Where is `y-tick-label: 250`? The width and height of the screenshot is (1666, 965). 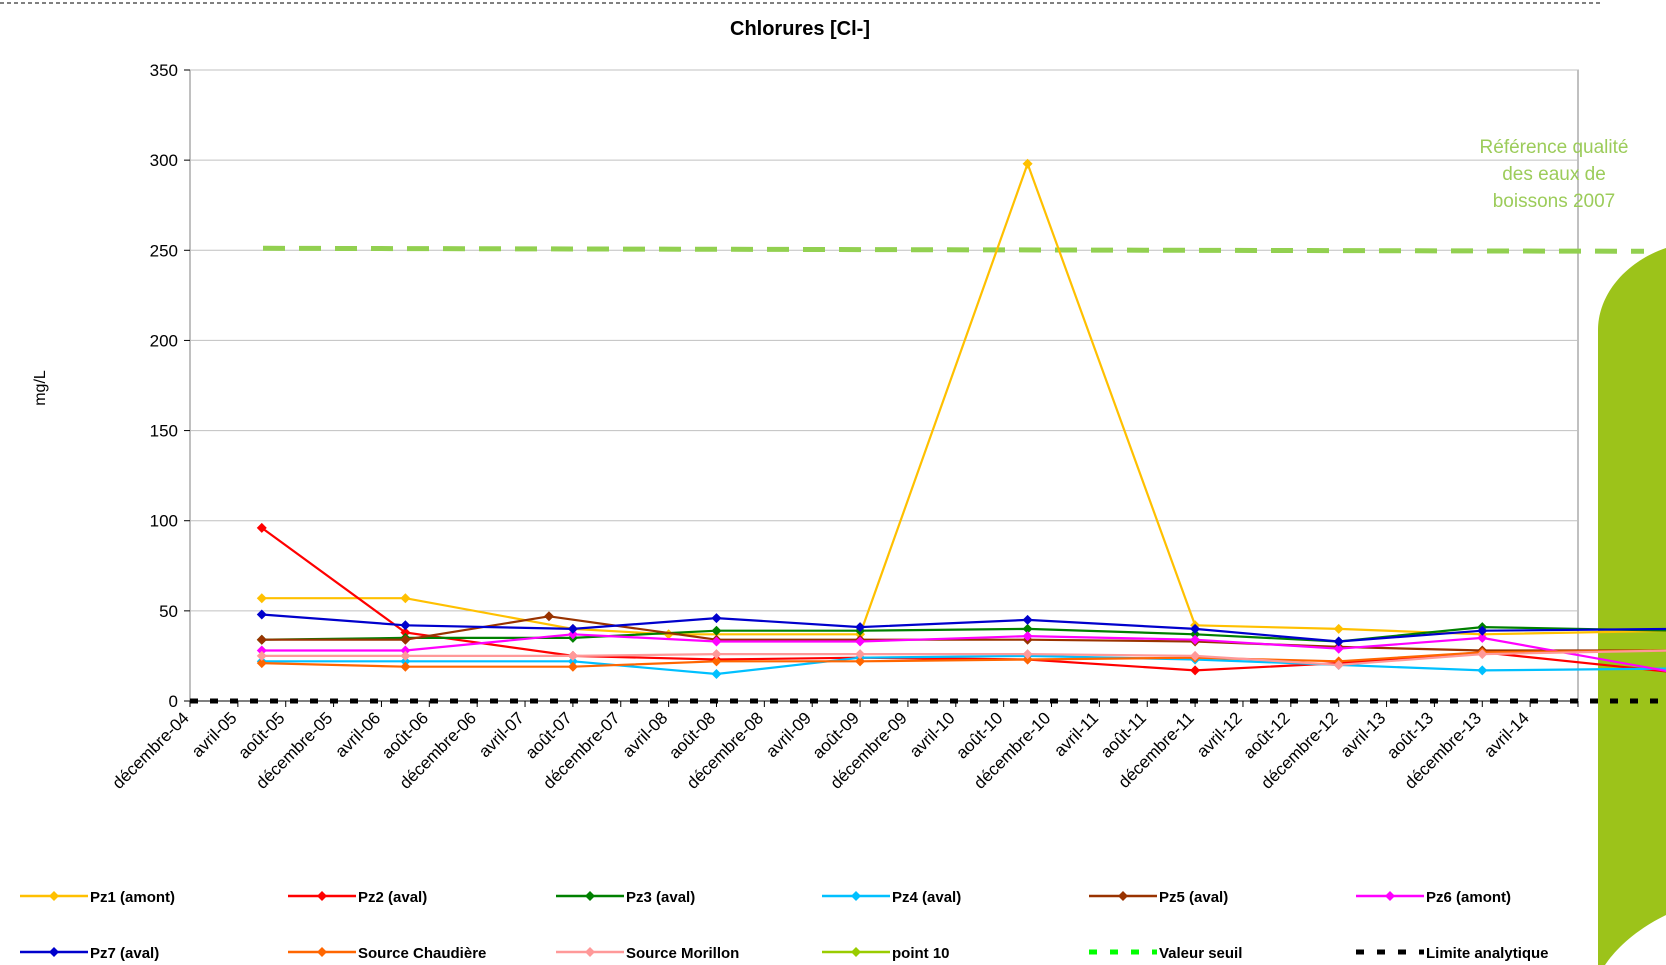
y-tick-label: 250 is located at coordinates (164, 250).